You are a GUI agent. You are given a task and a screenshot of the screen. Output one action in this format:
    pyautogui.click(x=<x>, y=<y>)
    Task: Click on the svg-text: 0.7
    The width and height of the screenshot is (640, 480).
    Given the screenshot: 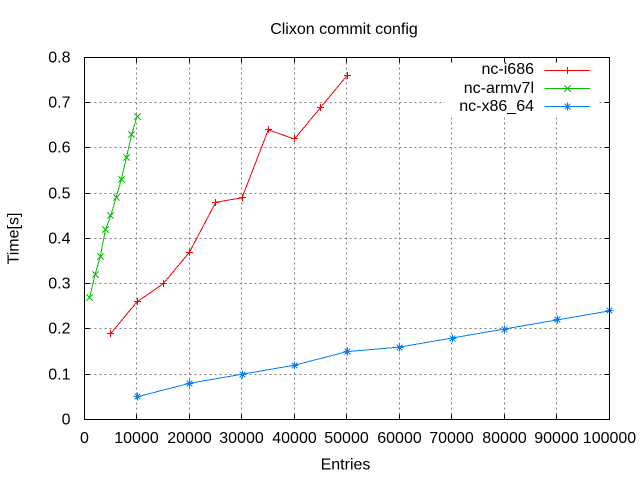 What is the action you would take?
    pyautogui.click(x=59, y=103)
    